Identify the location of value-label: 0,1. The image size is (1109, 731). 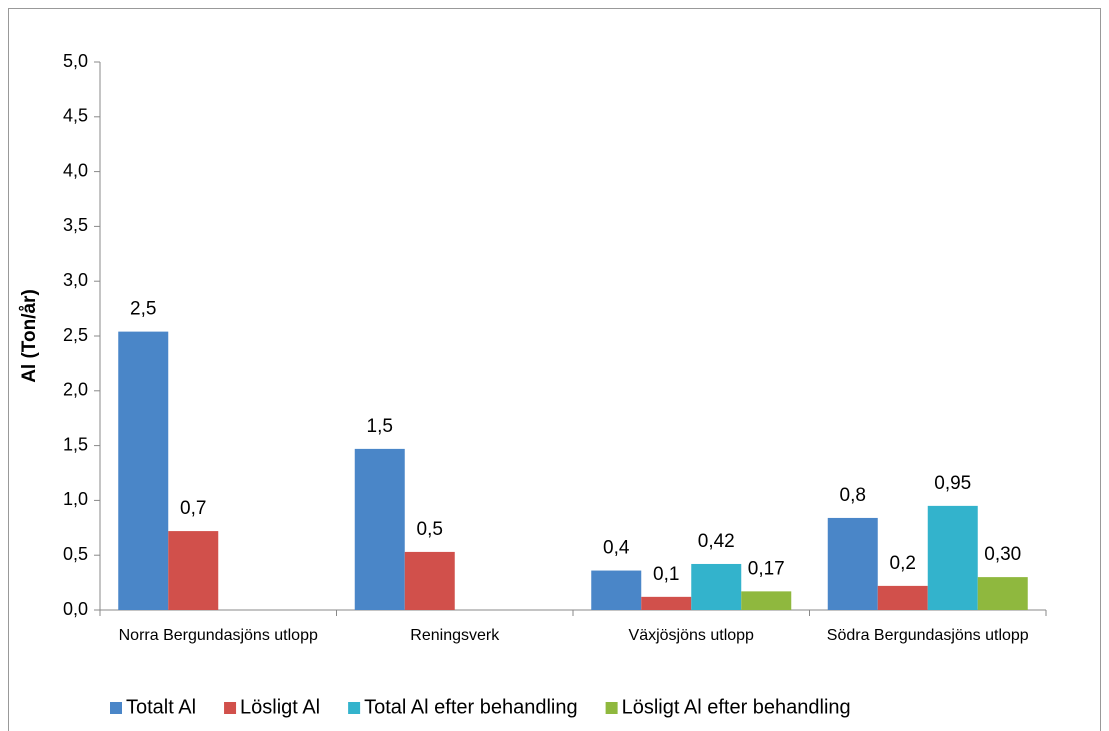
(666, 574).